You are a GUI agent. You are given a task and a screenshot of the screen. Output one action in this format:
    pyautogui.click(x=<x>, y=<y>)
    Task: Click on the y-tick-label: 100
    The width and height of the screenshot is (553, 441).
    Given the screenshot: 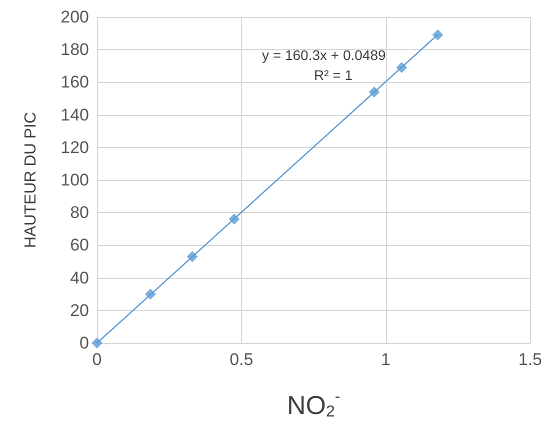 What is the action you would take?
    pyautogui.click(x=74, y=180)
    